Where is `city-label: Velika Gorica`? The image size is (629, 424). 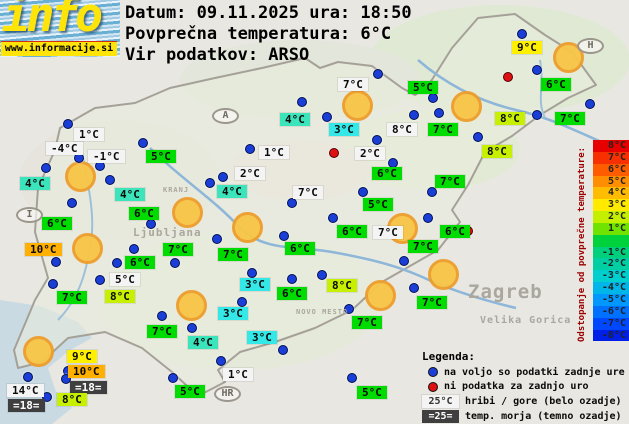 city-label: Velika Gorica is located at coordinates (526, 320).